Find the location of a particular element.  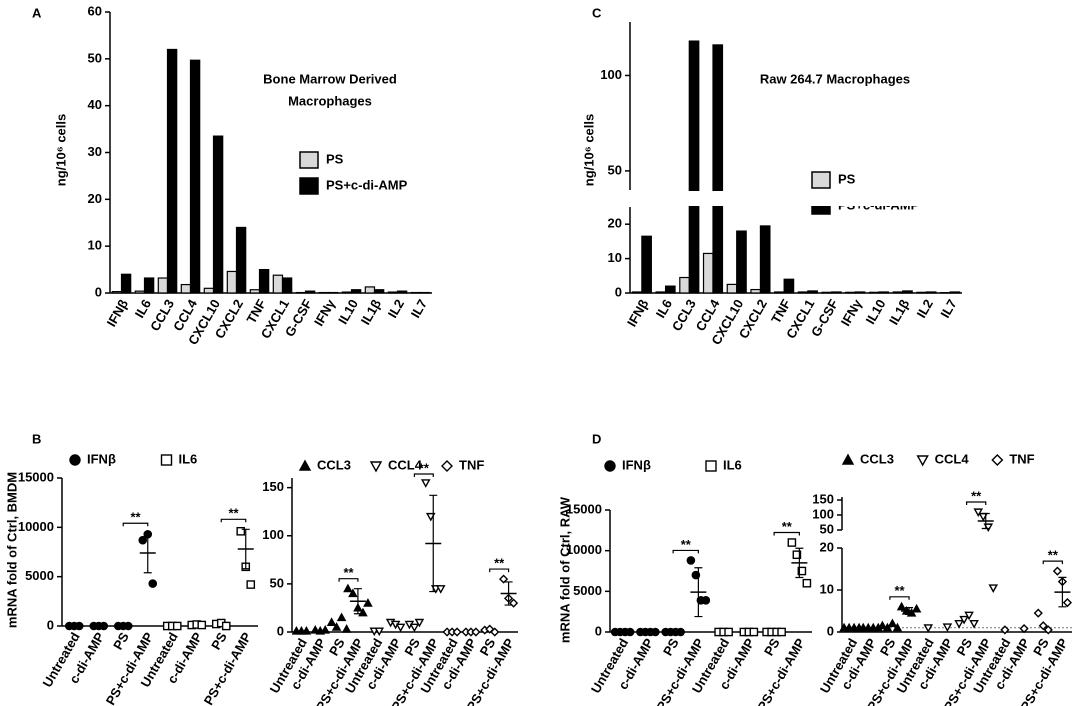

x-tick-label: IL1β is located at coordinates (899, 312).